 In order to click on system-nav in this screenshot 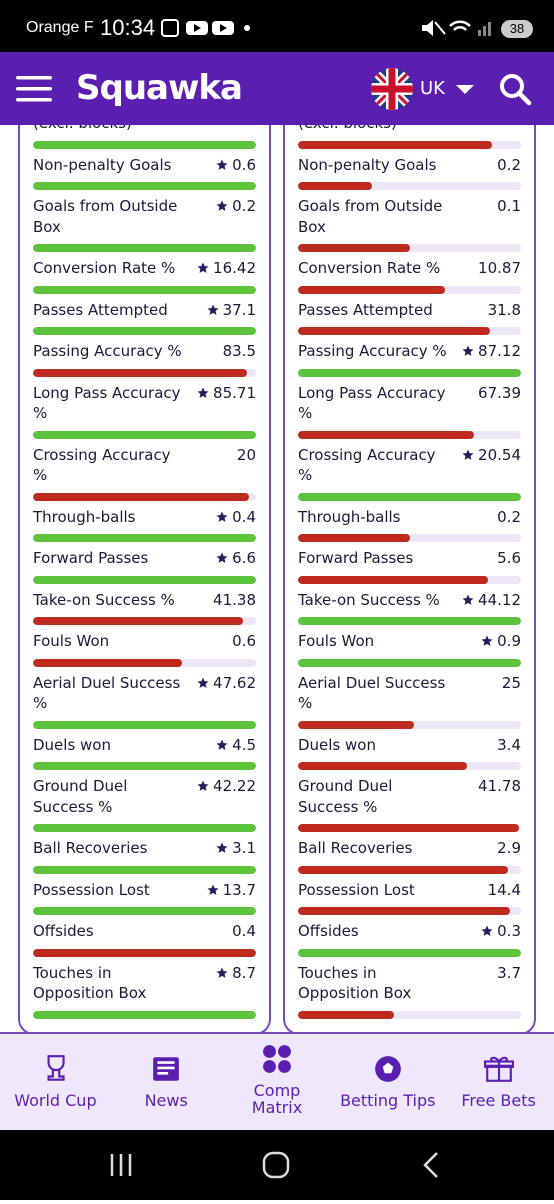, I will do `click(277, 1165)`.